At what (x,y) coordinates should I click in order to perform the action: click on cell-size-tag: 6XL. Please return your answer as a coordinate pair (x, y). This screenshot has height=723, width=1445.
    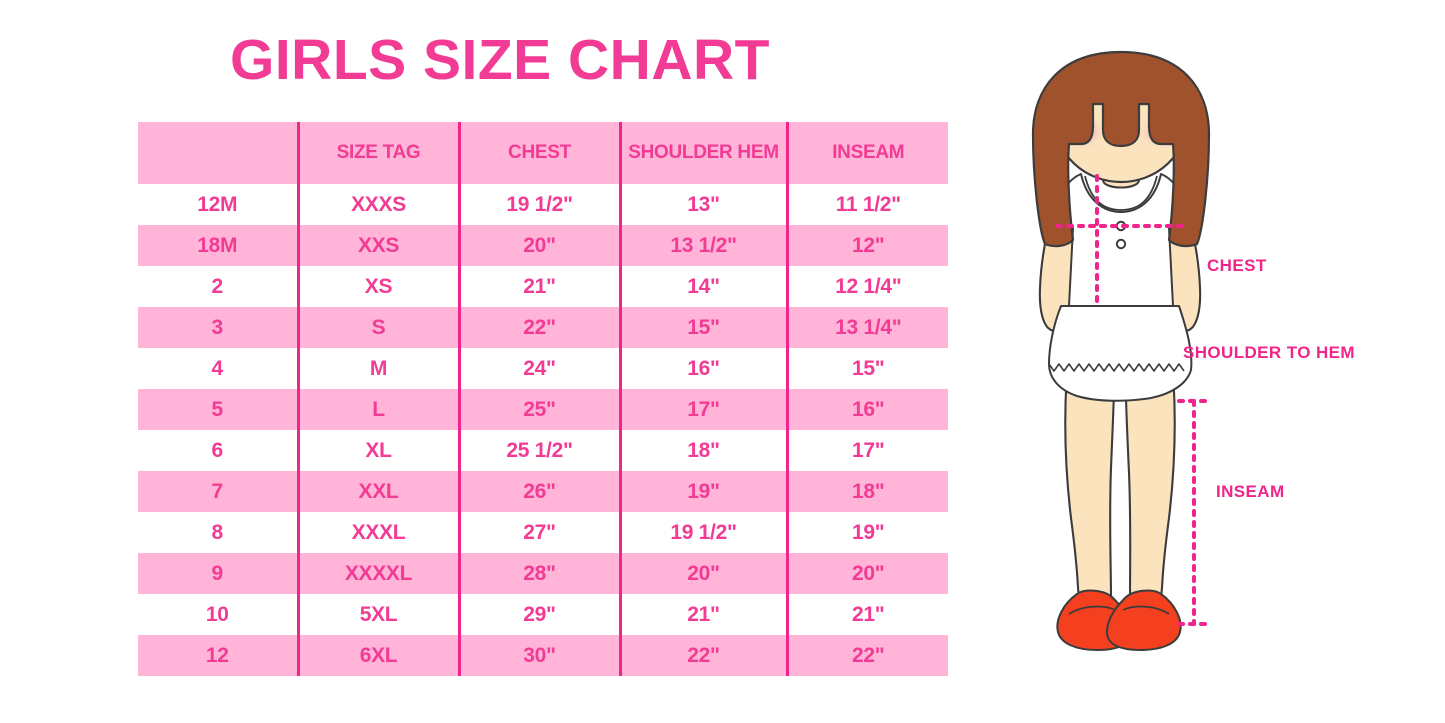
    Looking at the image, I should click on (377, 655).